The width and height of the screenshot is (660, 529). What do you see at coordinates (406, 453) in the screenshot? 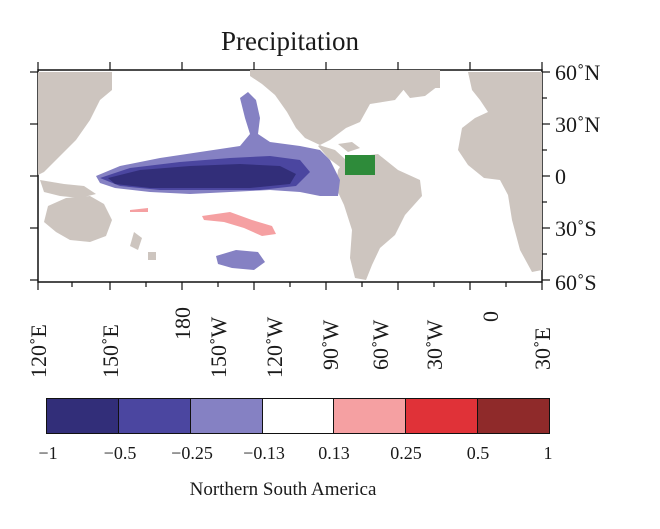
I see `colorbar-tick: 0.25` at bounding box center [406, 453].